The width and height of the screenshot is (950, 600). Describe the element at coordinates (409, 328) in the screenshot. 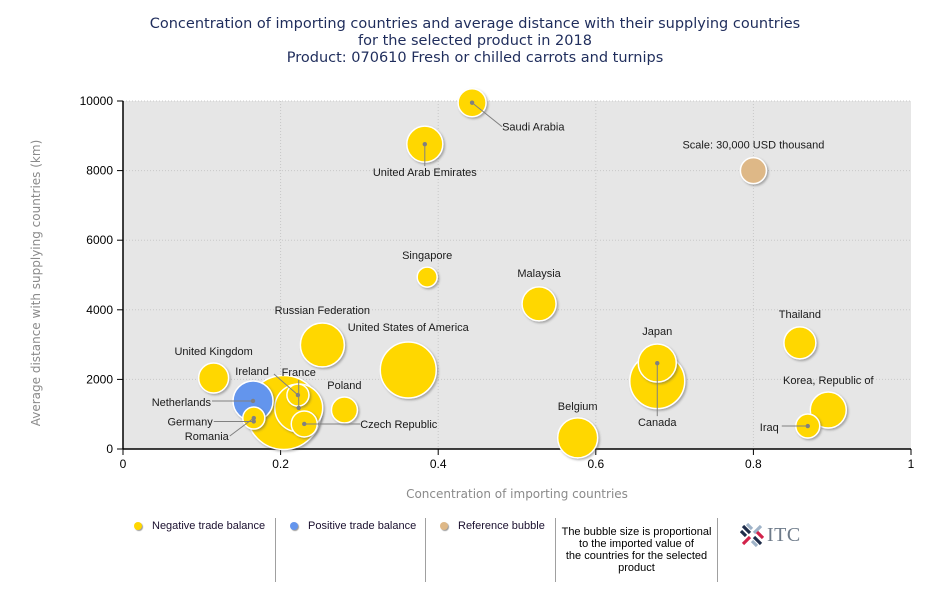

I see `bubble-label: United States of America` at that location.